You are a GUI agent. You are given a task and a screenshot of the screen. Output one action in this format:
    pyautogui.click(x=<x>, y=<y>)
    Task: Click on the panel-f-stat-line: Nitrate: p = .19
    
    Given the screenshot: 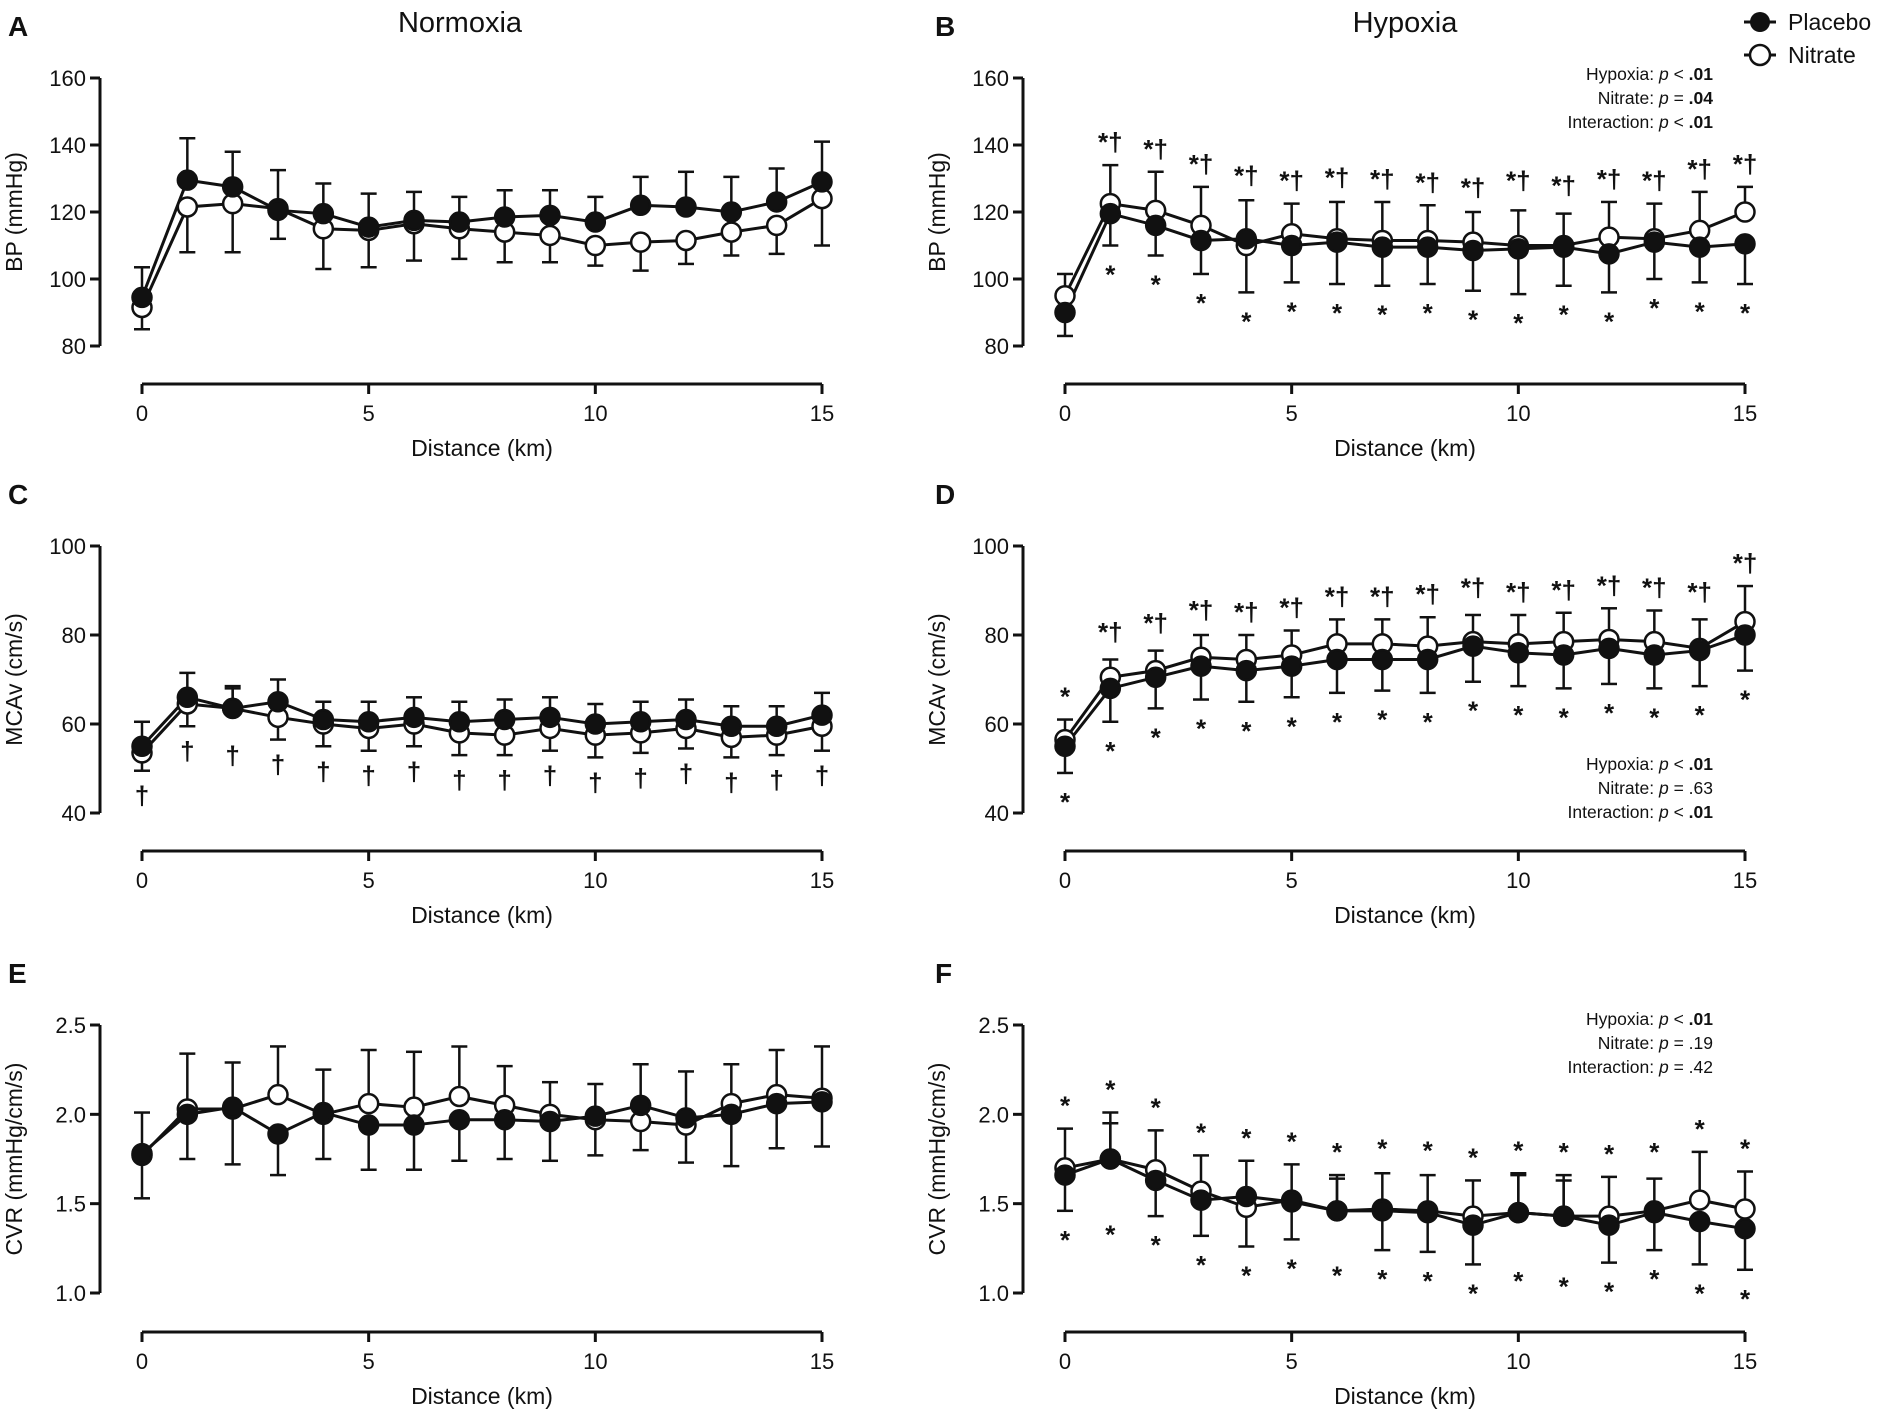 What is the action you would take?
    pyautogui.click(x=1655, y=1043)
    